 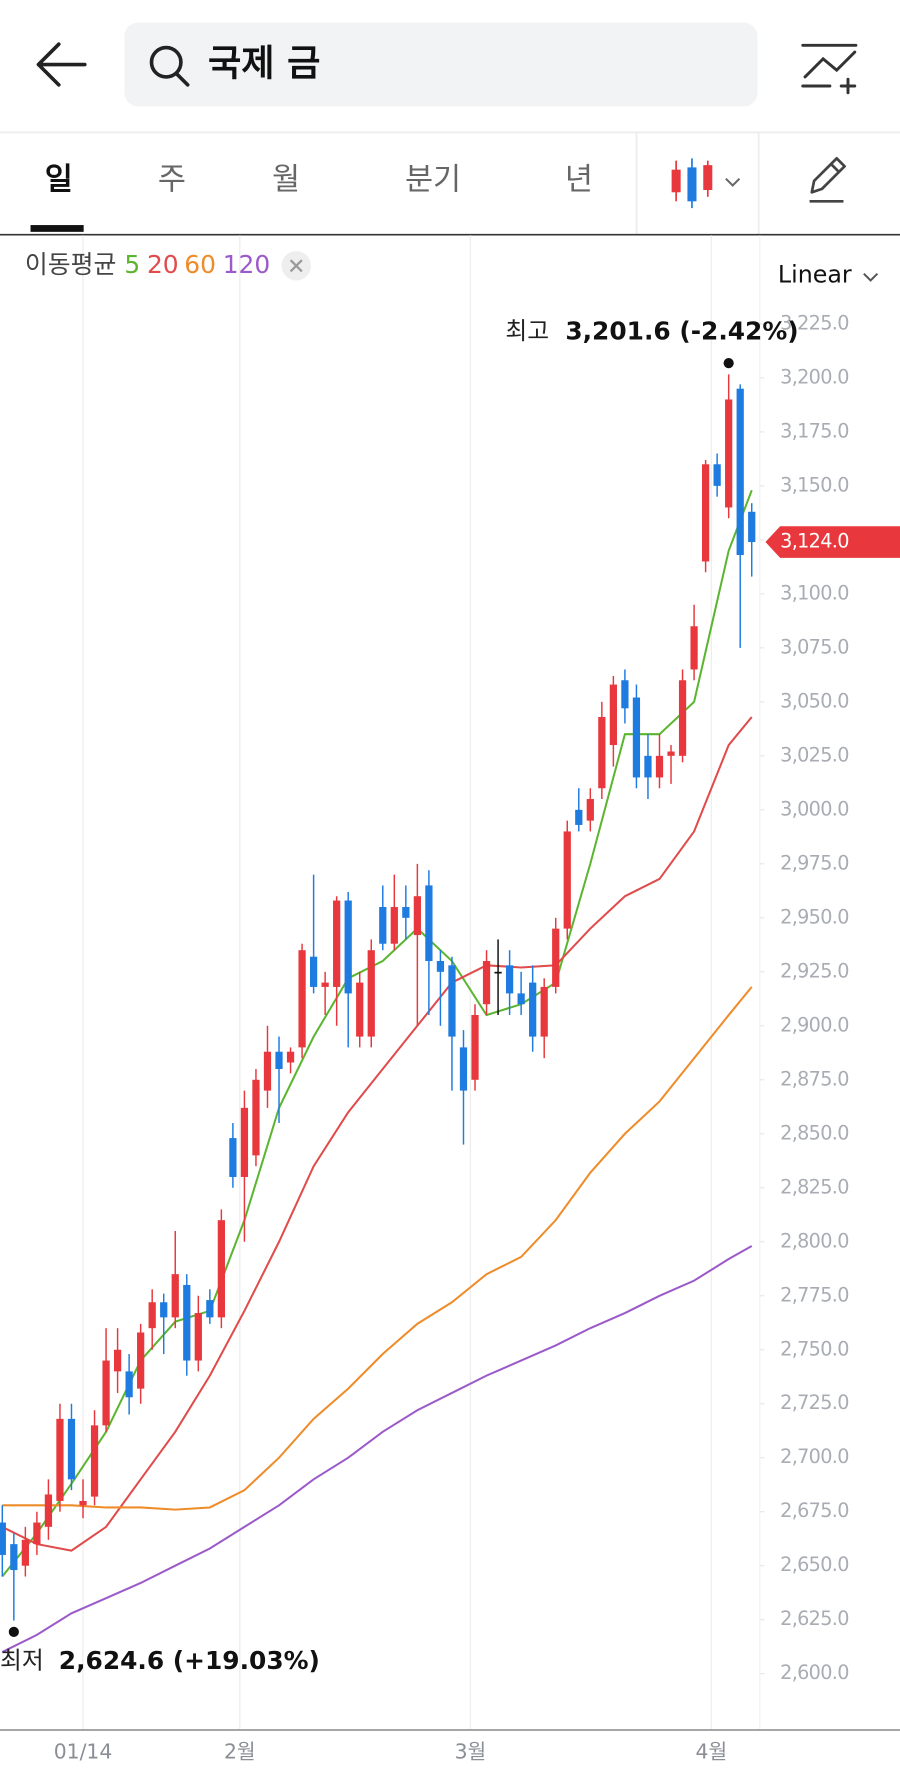 What do you see at coordinates (815, 274) in the screenshot?
I see `scale-mode: Linear` at bounding box center [815, 274].